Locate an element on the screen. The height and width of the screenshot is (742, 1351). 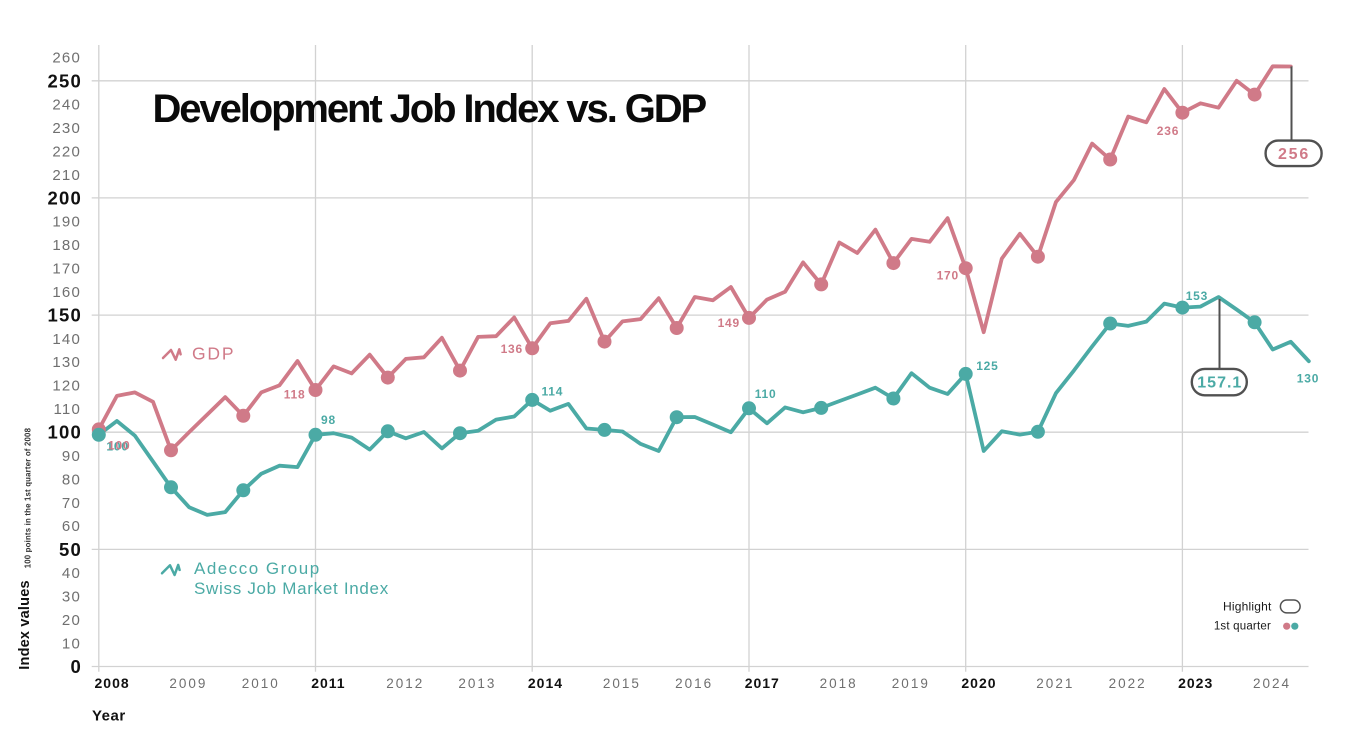
svg-text: 2010 is located at coordinates (261, 683).